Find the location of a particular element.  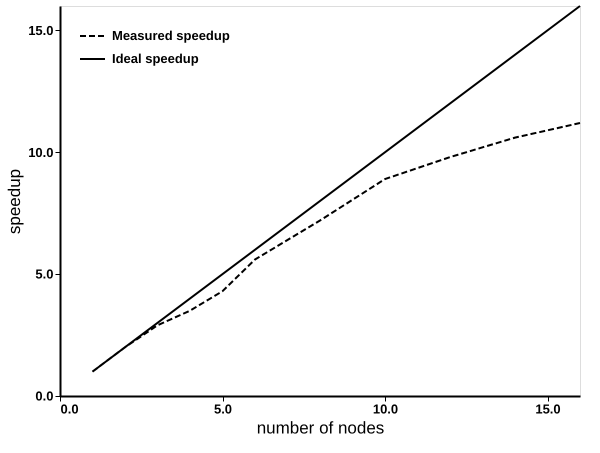

x-tick-label: 0.0 is located at coordinates (69, 409).